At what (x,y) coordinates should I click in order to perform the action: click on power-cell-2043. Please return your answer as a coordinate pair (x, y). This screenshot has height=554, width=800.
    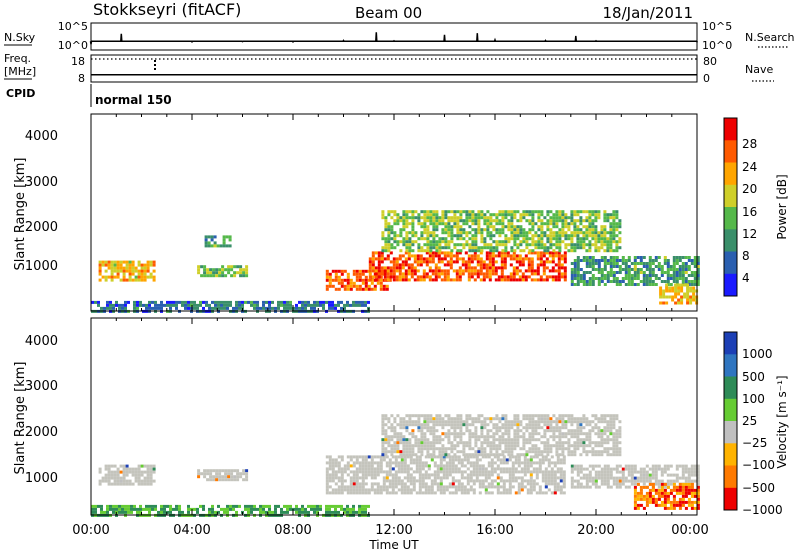
    Looking at the image, I should click on (665, 263).